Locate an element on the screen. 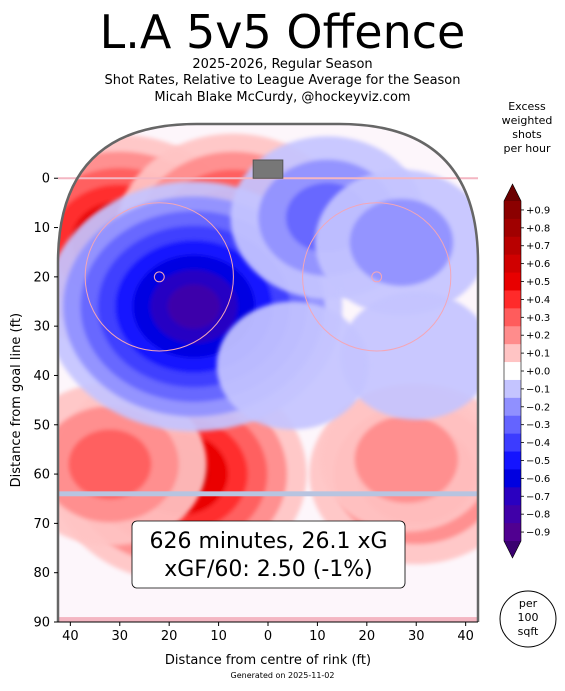  colorbar-tick-label: +0.8 is located at coordinates (538, 228).